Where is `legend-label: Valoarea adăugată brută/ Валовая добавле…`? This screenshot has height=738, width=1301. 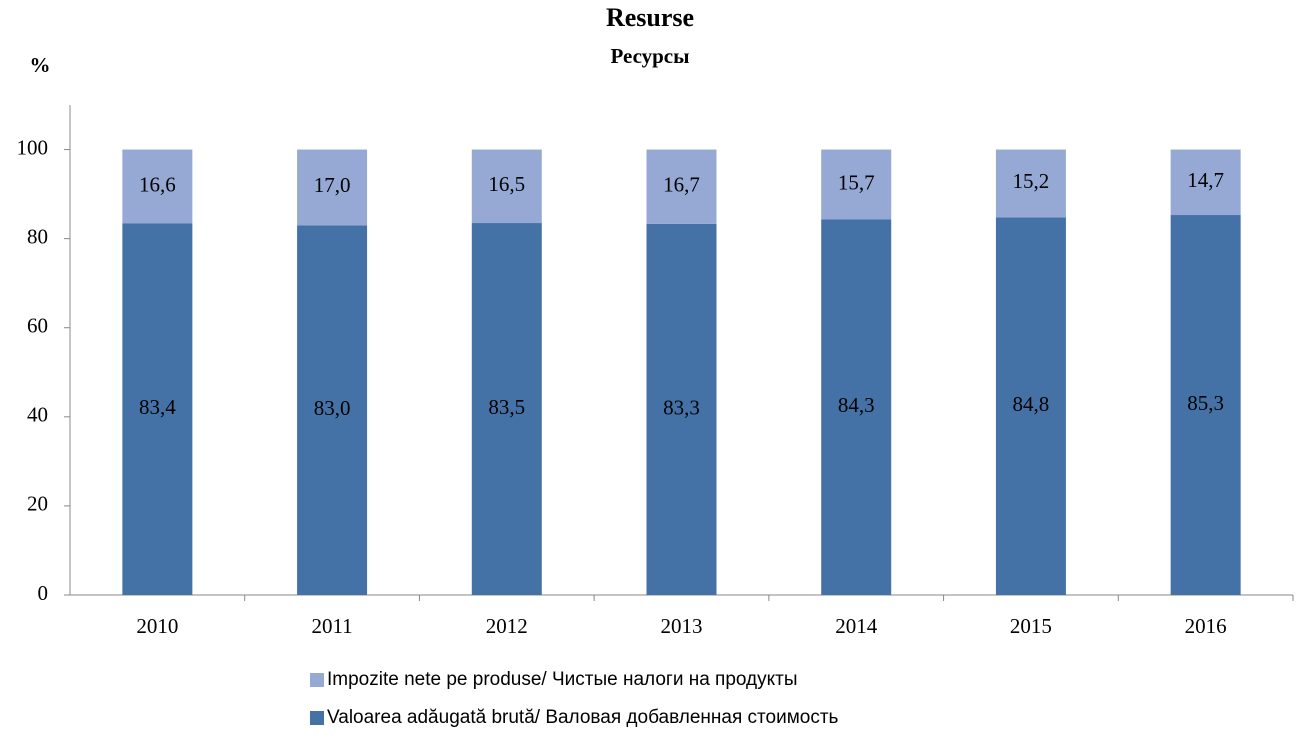 legend-label: Valoarea adăugată brută/ Валовая добавле… is located at coordinates (583, 717).